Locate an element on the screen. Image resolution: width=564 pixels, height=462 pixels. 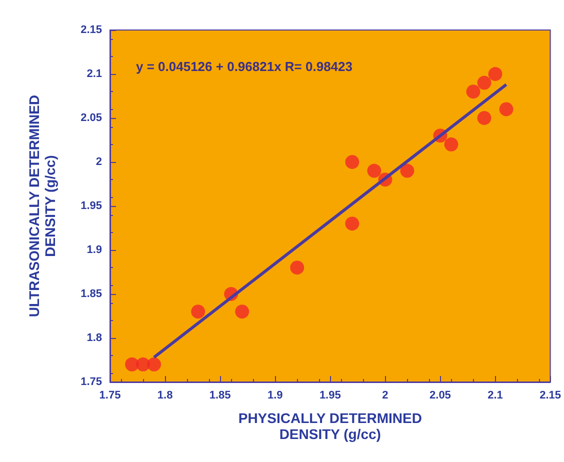
y-tick-label: 1.9 is located at coordinates (94, 250).